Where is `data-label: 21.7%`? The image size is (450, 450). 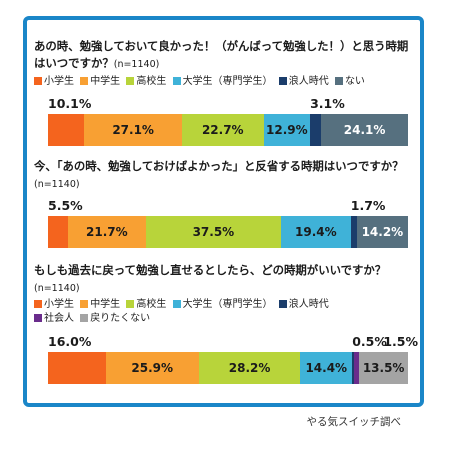 data-label: 21.7% is located at coordinates (107, 232).